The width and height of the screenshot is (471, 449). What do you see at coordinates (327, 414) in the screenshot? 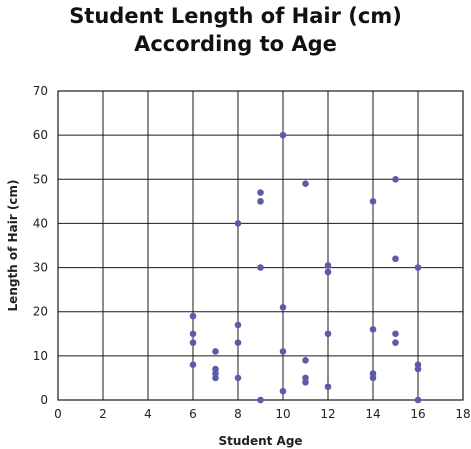
I see `x-tick-label: 12` at bounding box center [327, 414].